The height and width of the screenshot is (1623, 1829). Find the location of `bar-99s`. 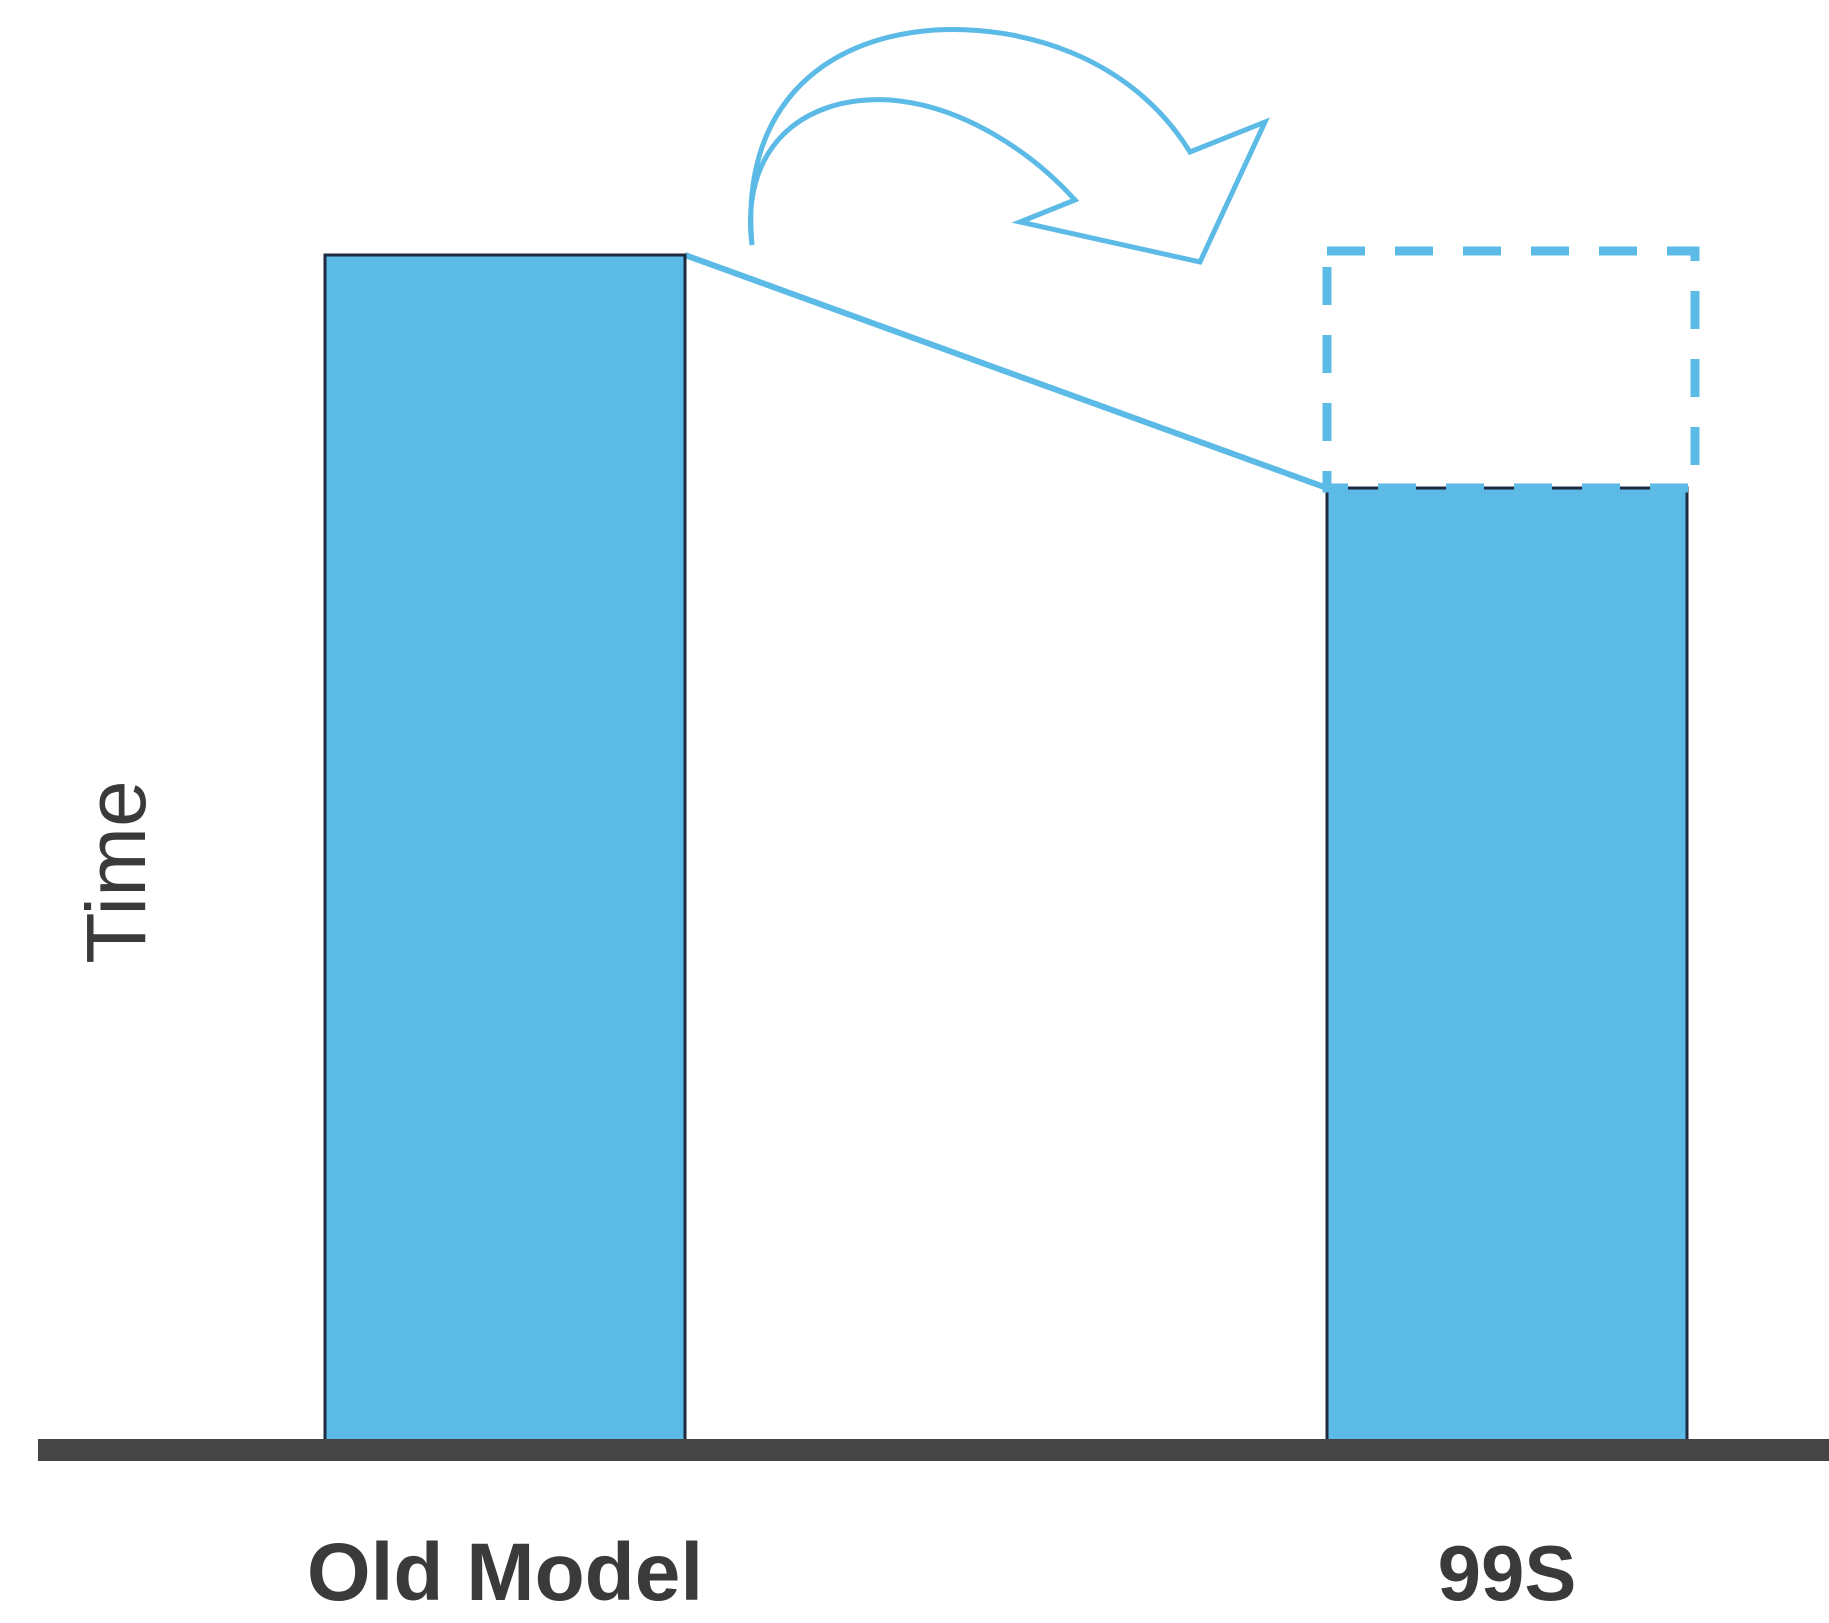

bar-99s is located at coordinates (1507, 969).